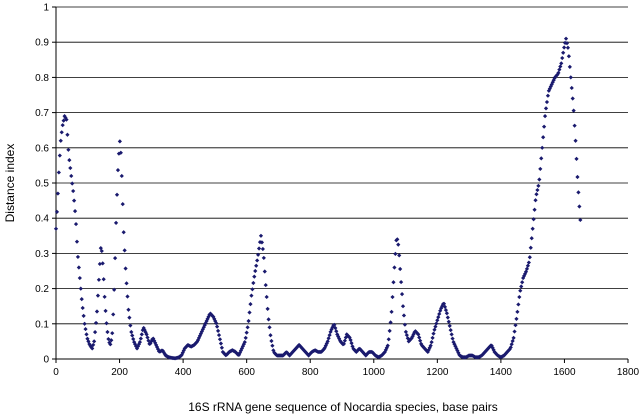 The height and width of the screenshot is (417, 640). I want to click on y-tick-label: 0.2, so click(42, 289).